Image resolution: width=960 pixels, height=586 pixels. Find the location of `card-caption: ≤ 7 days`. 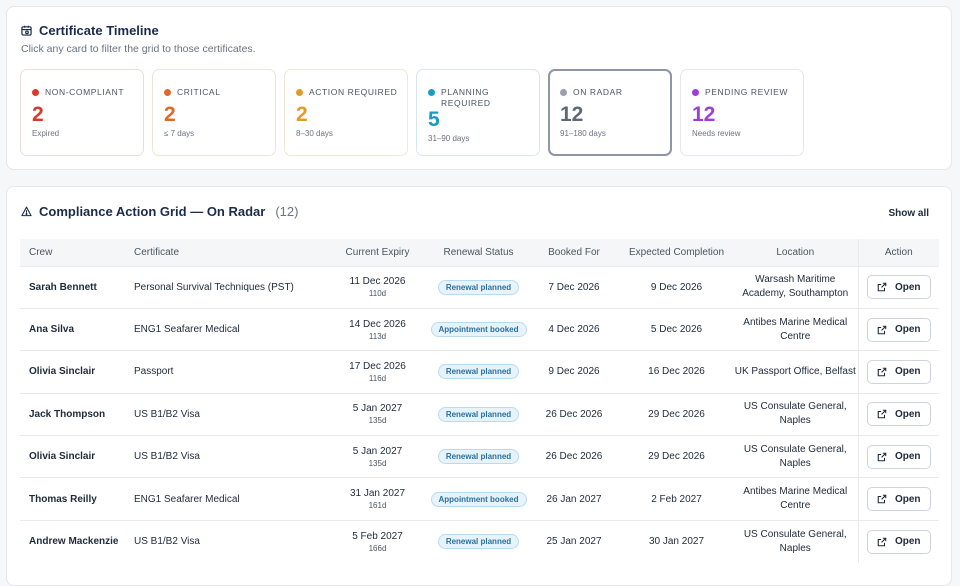

card-caption: ≤ 7 days is located at coordinates (179, 133).